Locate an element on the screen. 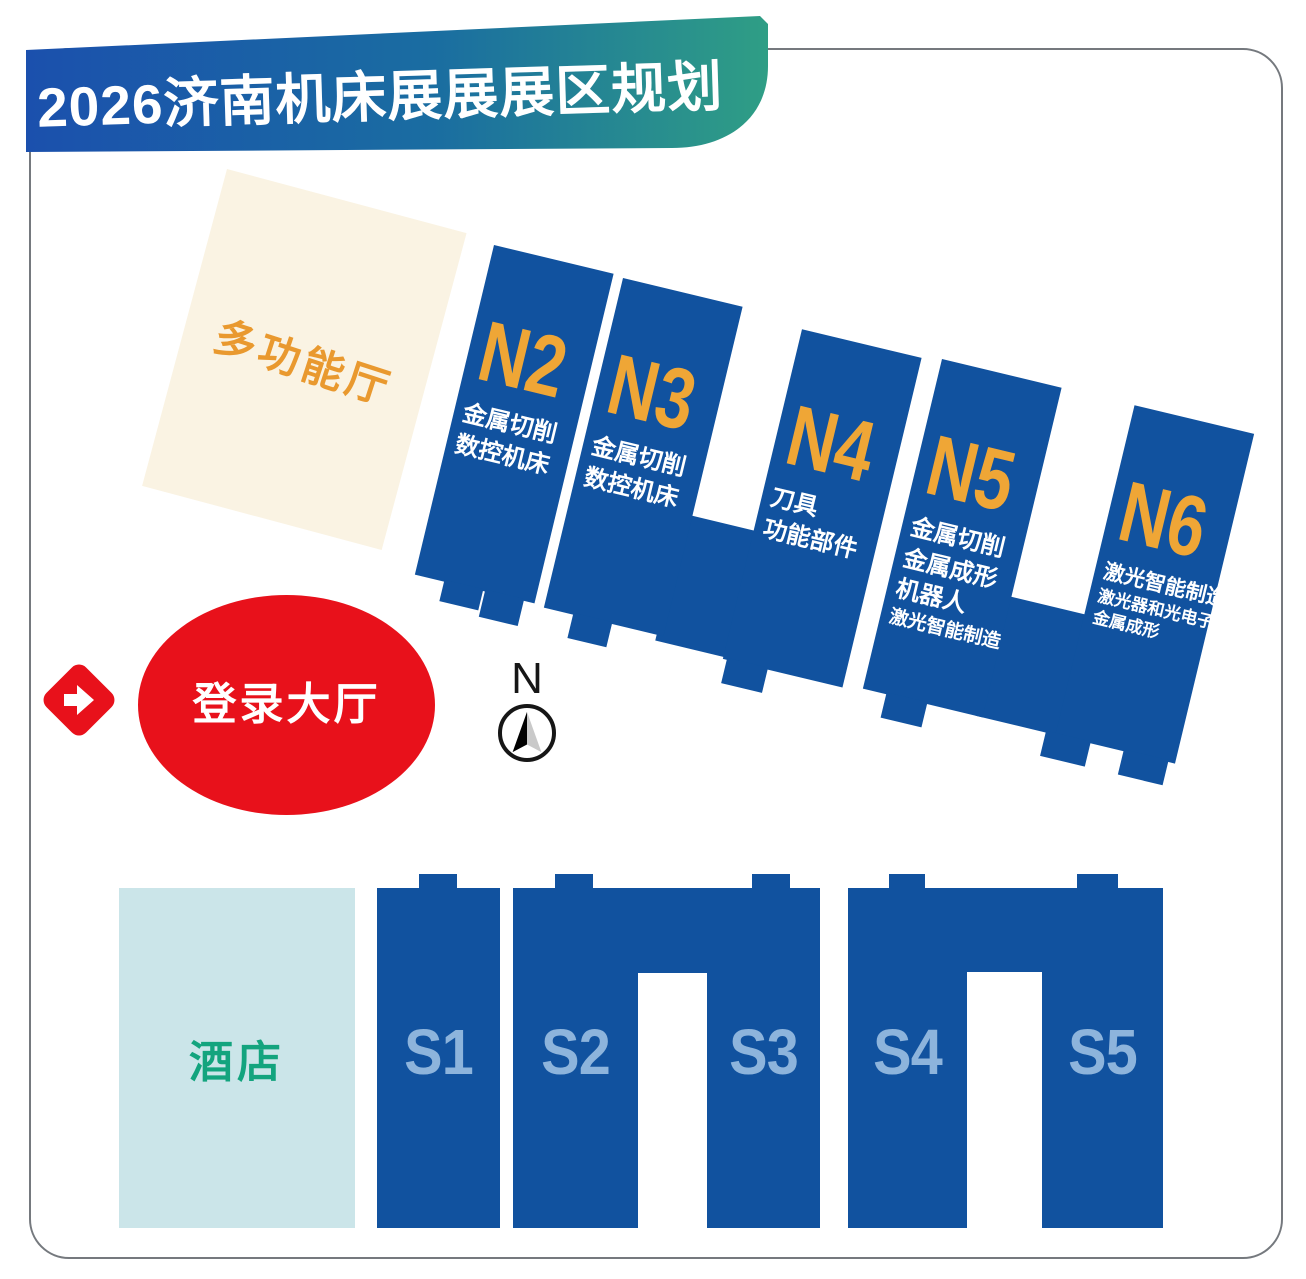 This screenshot has height=1279, width=1306. hall-N6-number: N6 is located at coordinates (1163, 520).